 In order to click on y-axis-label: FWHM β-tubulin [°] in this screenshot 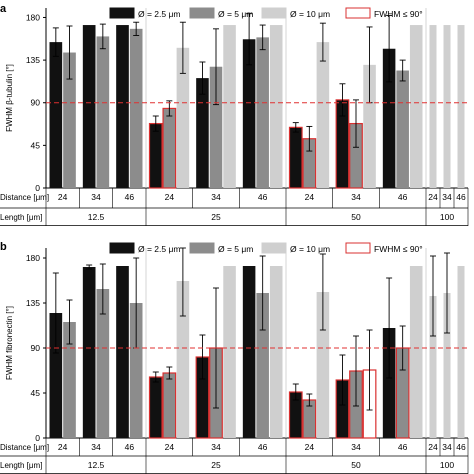, I will do `click(9, 98)`.